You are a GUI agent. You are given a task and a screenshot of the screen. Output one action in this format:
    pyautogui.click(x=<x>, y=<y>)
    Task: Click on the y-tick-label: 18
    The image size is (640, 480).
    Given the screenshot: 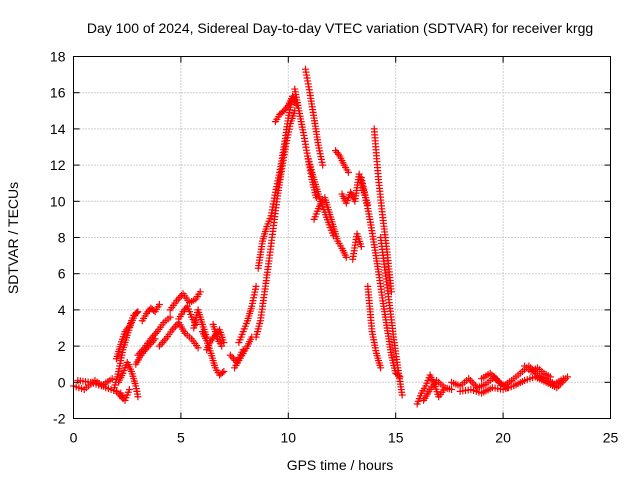 What is the action you would take?
    pyautogui.click(x=58, y=57)
    